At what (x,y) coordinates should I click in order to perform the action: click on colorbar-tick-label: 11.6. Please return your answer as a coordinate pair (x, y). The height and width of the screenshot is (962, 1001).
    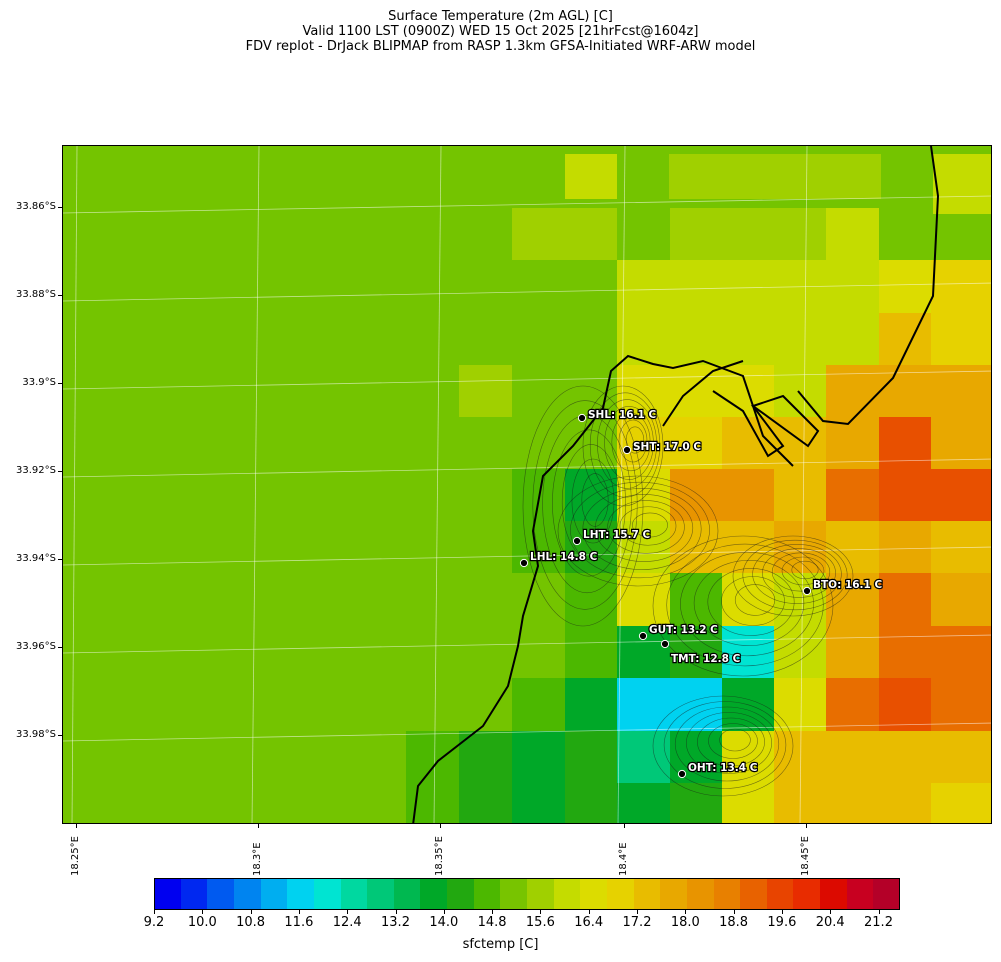
    Looking at the image, I should click on (299, 922).